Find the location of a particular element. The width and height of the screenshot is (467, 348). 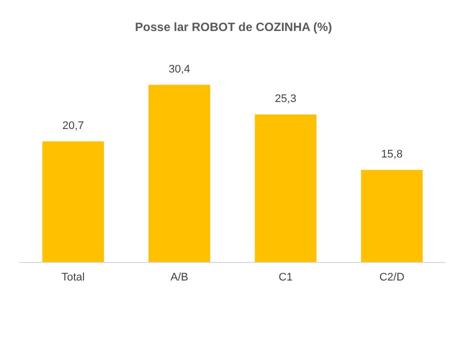

chart-title: Posse lar ROBOT de COZINHA (%) is located at coordinates (233, 27).